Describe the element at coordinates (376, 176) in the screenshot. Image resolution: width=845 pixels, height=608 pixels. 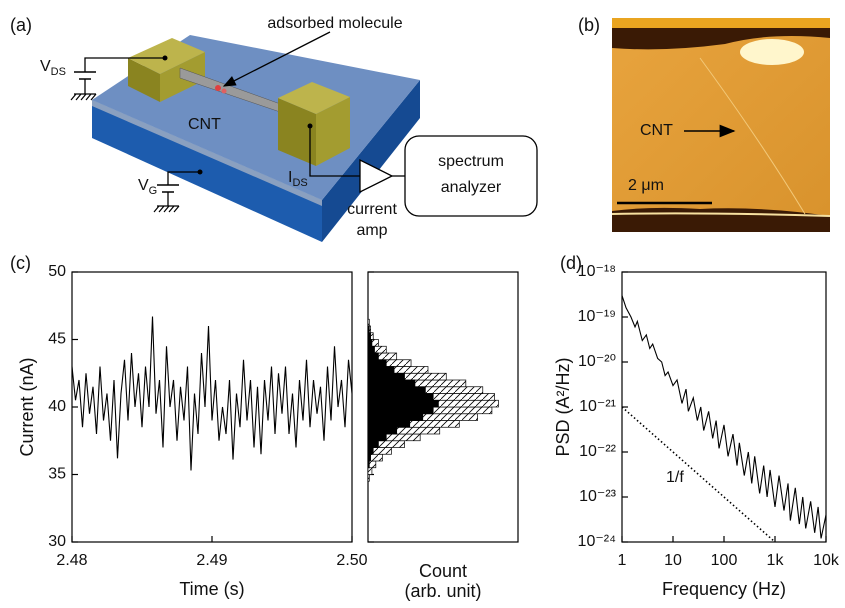
I see `amplifier` at that location.